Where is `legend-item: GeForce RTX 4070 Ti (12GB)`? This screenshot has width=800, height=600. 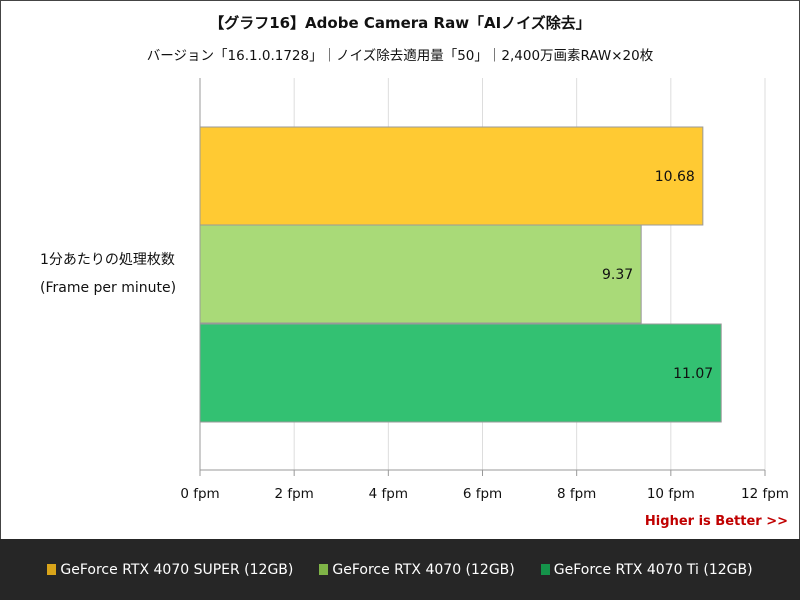 legend-item: GeForce RTX 4070 Ti (12GB) is located at coordinates (646, 569).